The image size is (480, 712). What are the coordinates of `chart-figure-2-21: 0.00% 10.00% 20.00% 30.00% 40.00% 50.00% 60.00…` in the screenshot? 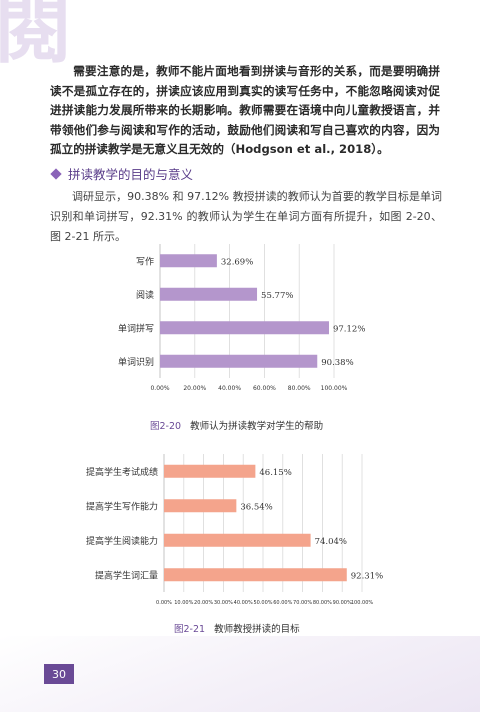 It's located at (234, 530).